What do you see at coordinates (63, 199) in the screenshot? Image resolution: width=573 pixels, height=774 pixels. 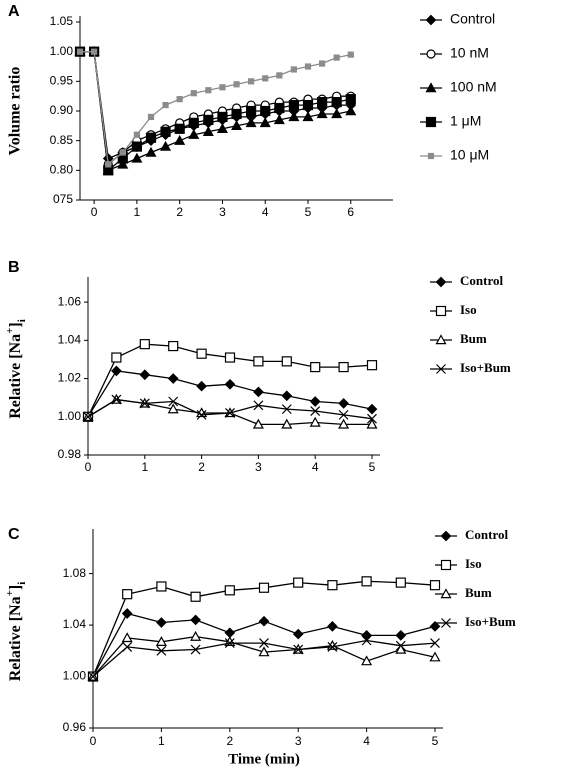 I see `y-tick-label: 075` at bounding box center [63, 199].